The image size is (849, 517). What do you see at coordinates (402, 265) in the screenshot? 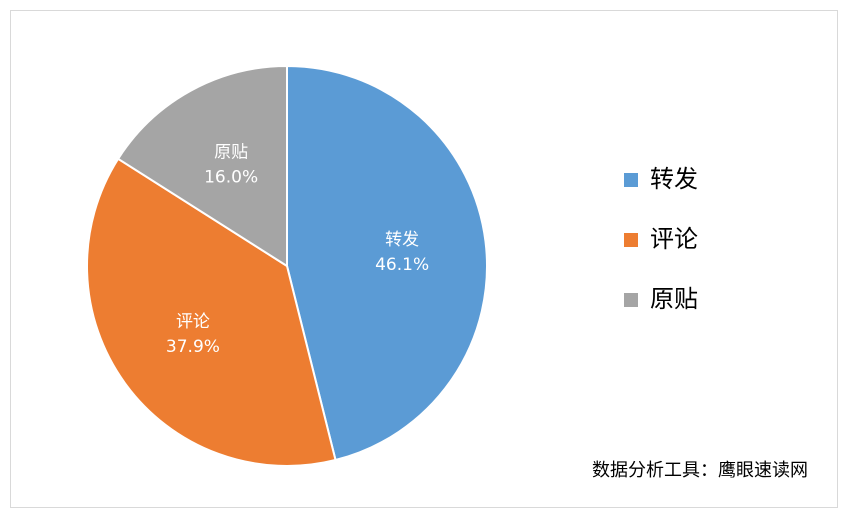
I see `slice-value-label: 46.1%` at bounding box center [402, 265].